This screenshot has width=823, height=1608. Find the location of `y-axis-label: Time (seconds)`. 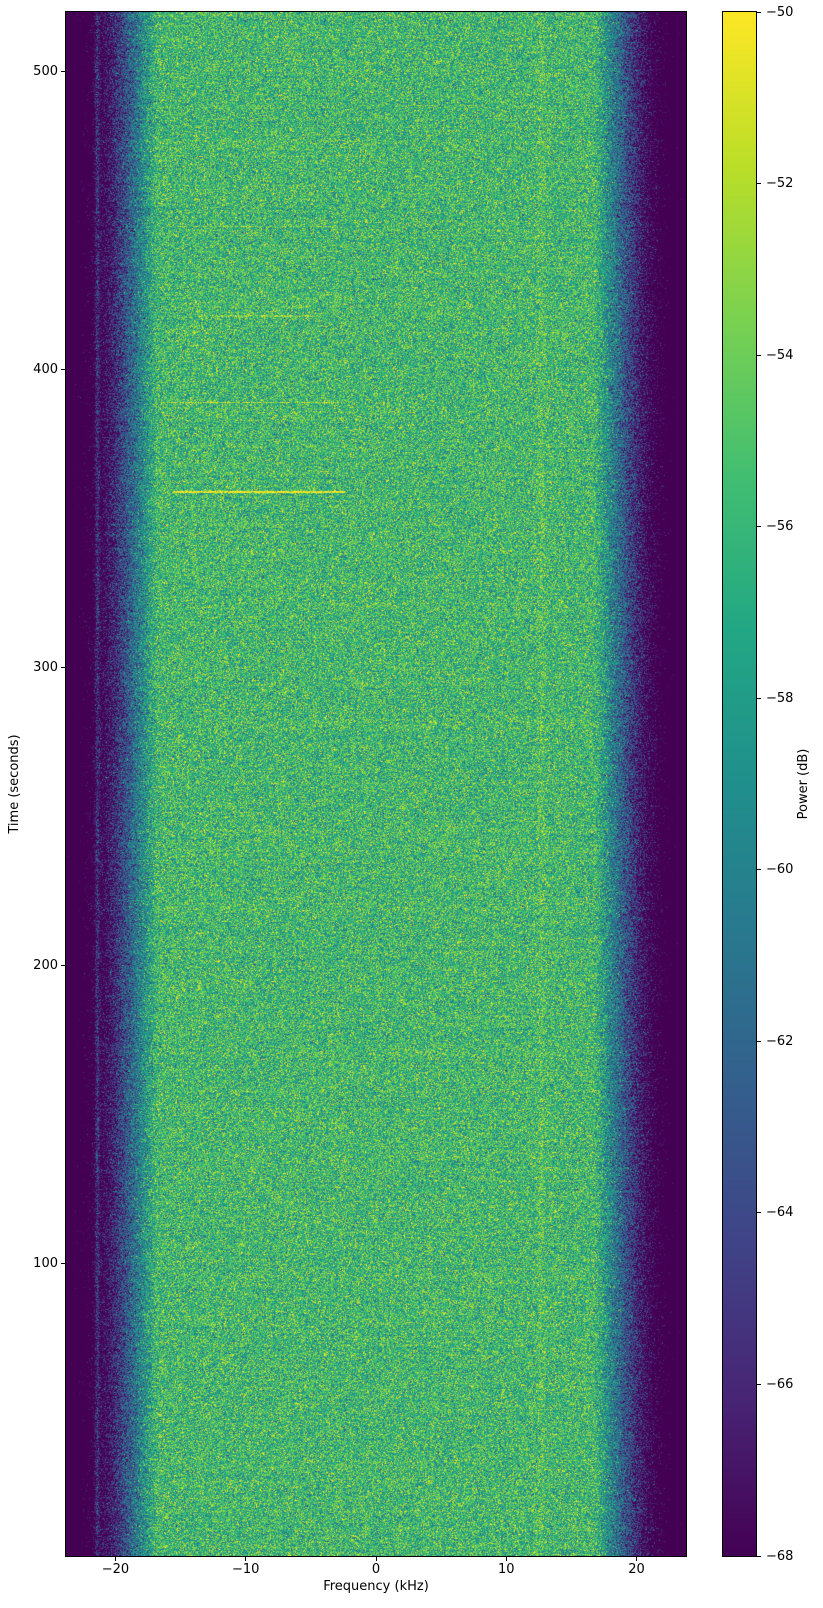

y-axis-label: Time (seconds) is located at coordinates (14, 784).